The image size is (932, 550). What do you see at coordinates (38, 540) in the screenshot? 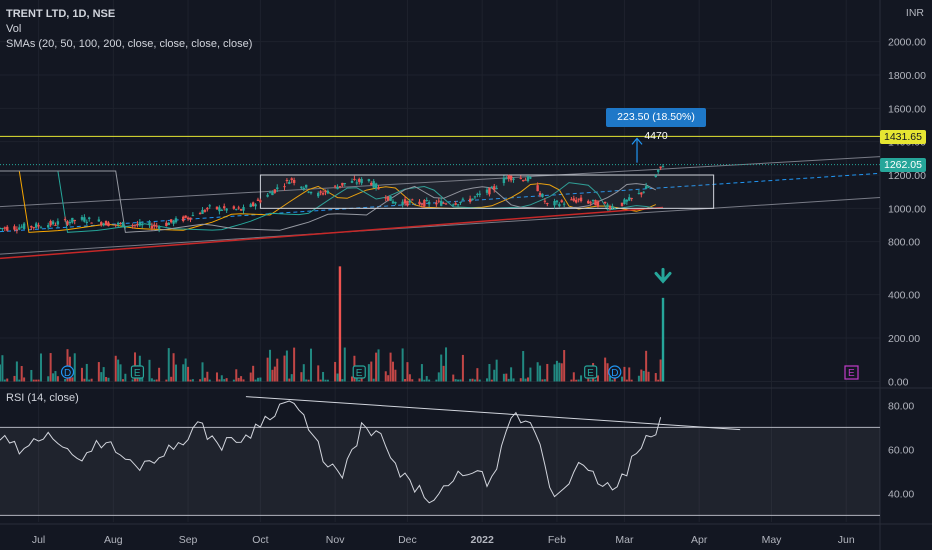
I see `time-axis-tick: Jul` at bounding box center [38, 540].